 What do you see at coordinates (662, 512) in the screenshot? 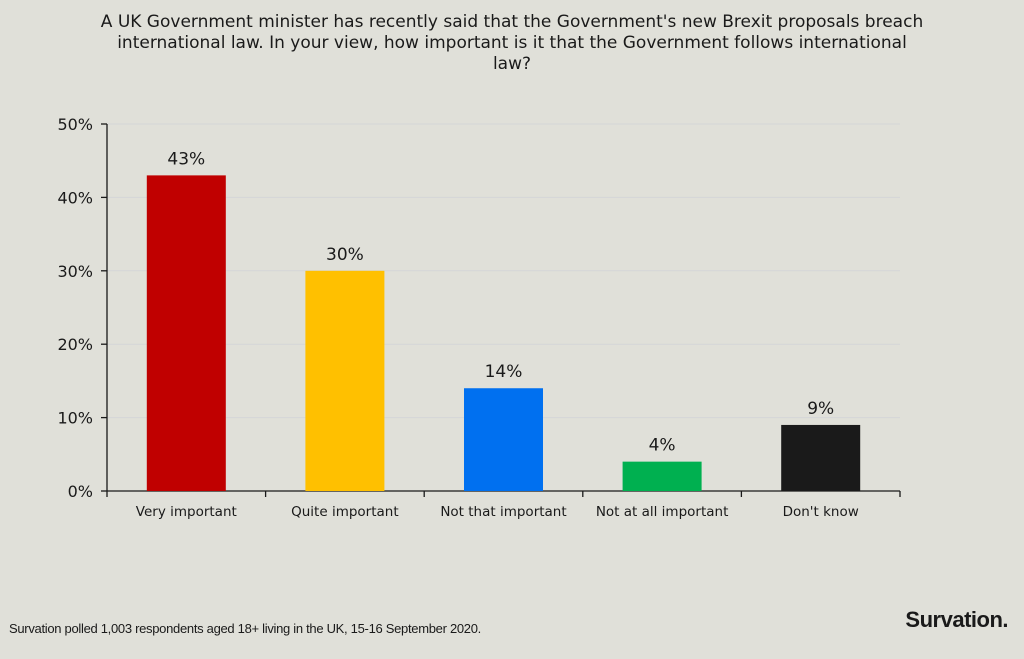
I see `x-tick-label: Not at all important` at bounding box center [662, 512].